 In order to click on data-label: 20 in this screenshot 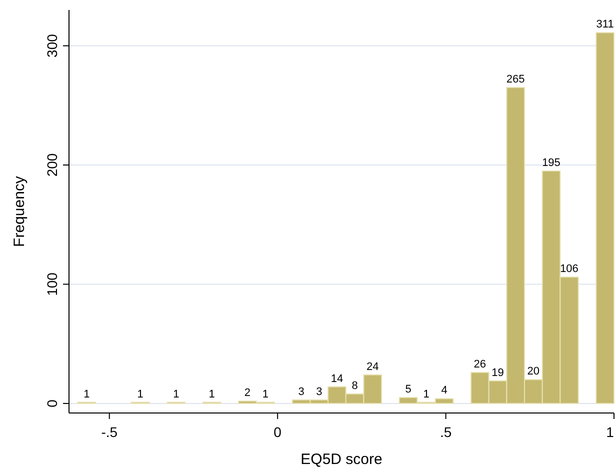, I will do `click(533, 372)`.